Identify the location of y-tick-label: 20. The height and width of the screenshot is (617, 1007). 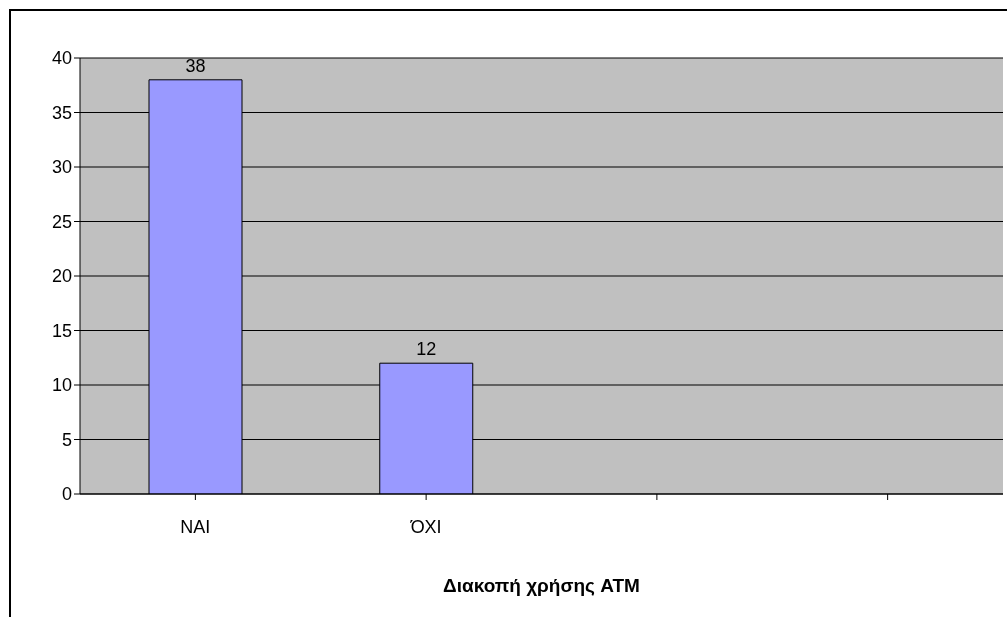
(61, 276).